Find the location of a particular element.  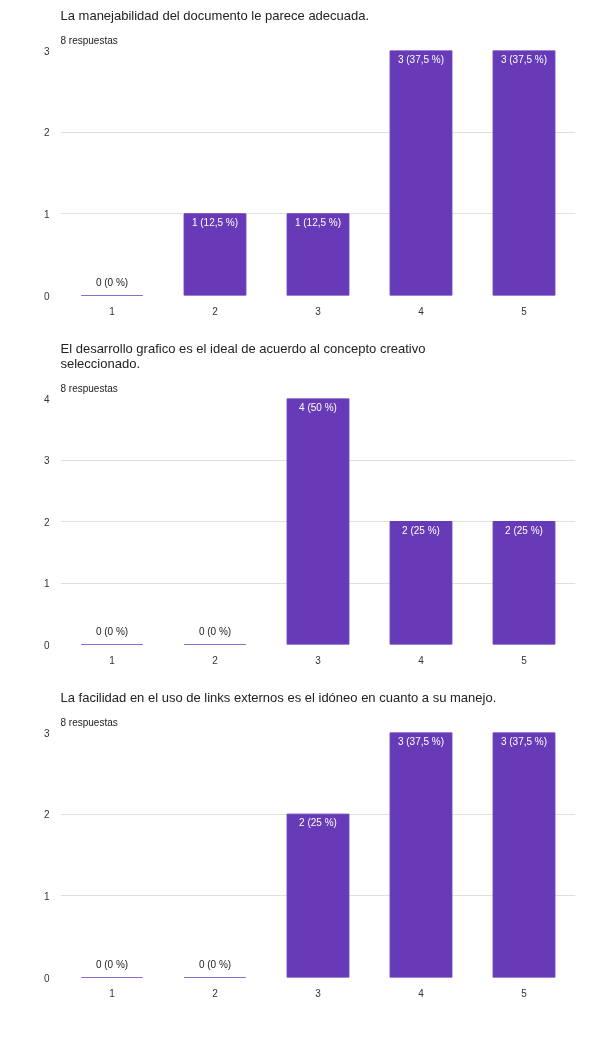

y-tick-label: 4 is located at coordinates (46, 399).